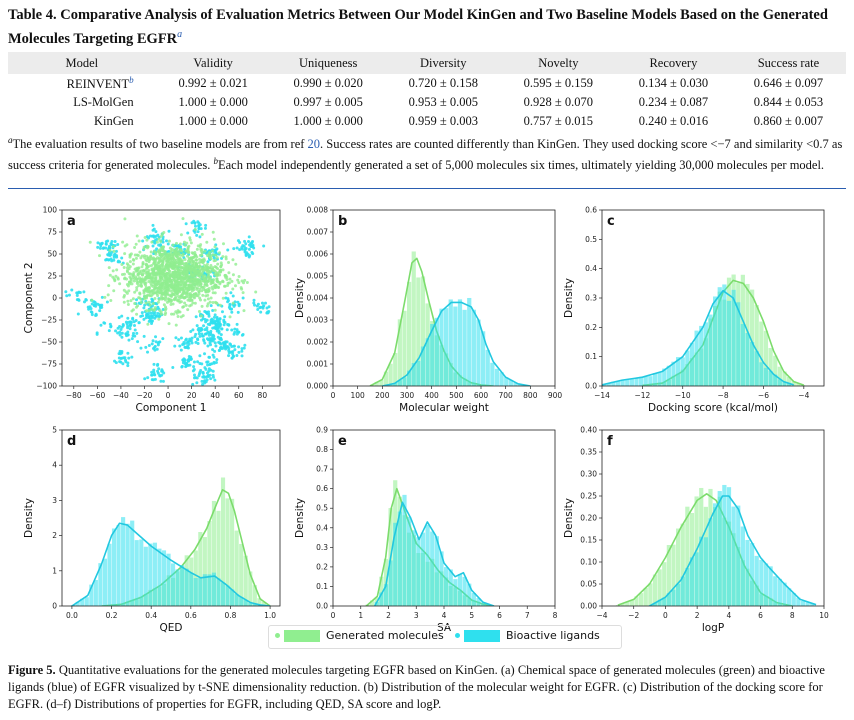 This screenshot has height=720, width=854. I want to click on table-title-mark: a, so click(180, 34).